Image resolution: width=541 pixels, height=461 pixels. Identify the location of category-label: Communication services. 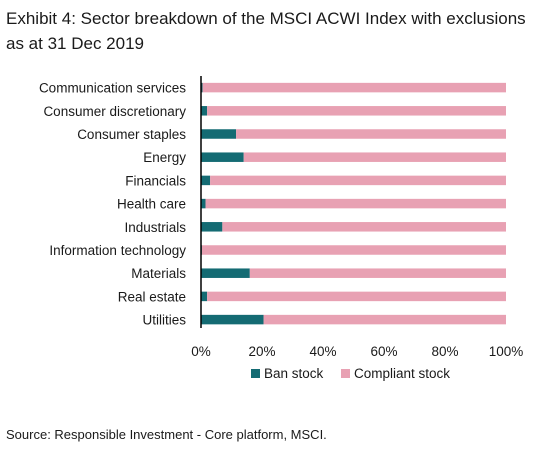
(112, 88).